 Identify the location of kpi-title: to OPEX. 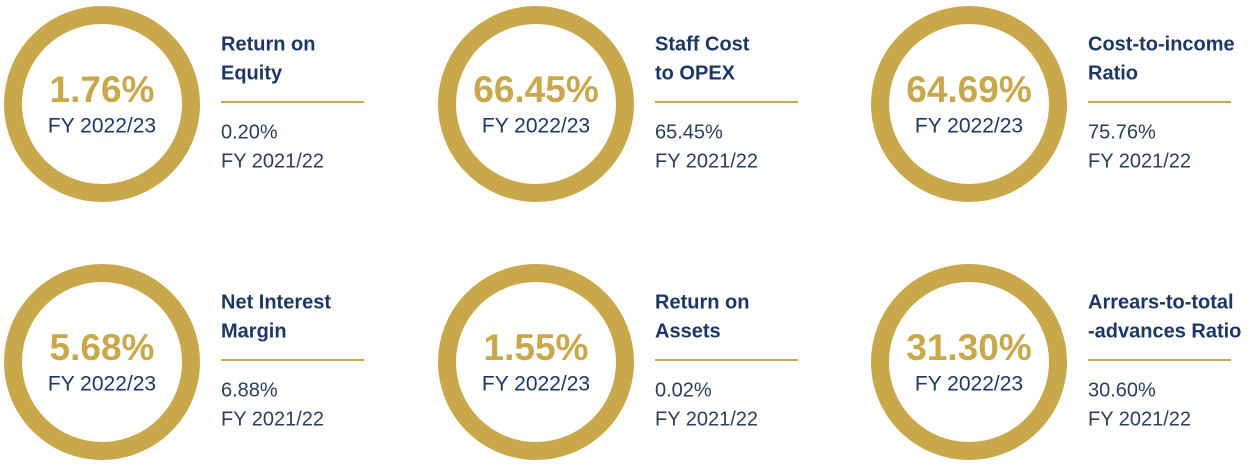
(695, 73).